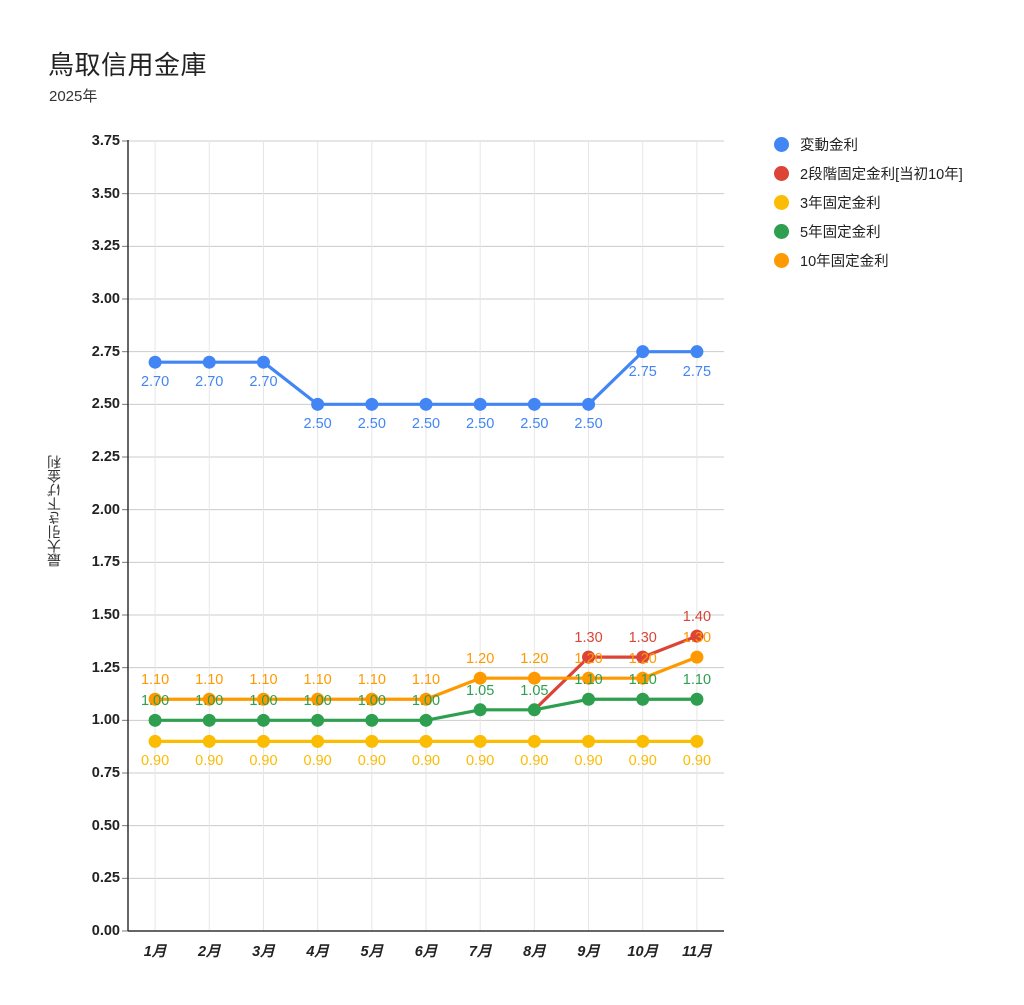 The height and width of the screenshot is (1005, 1024). I want to click on y-tick-label: 0.00, so click(105, 931).